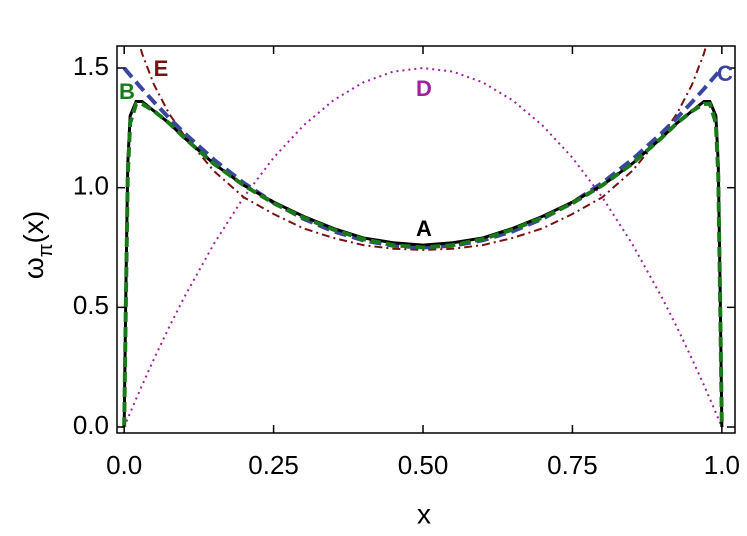 The width and height of the screenshot is (747, 536). What do you see at coordinates (722, 465) in the screenshot?
I see `x-tick-label: 1.0` at bounding box center [722, 465].